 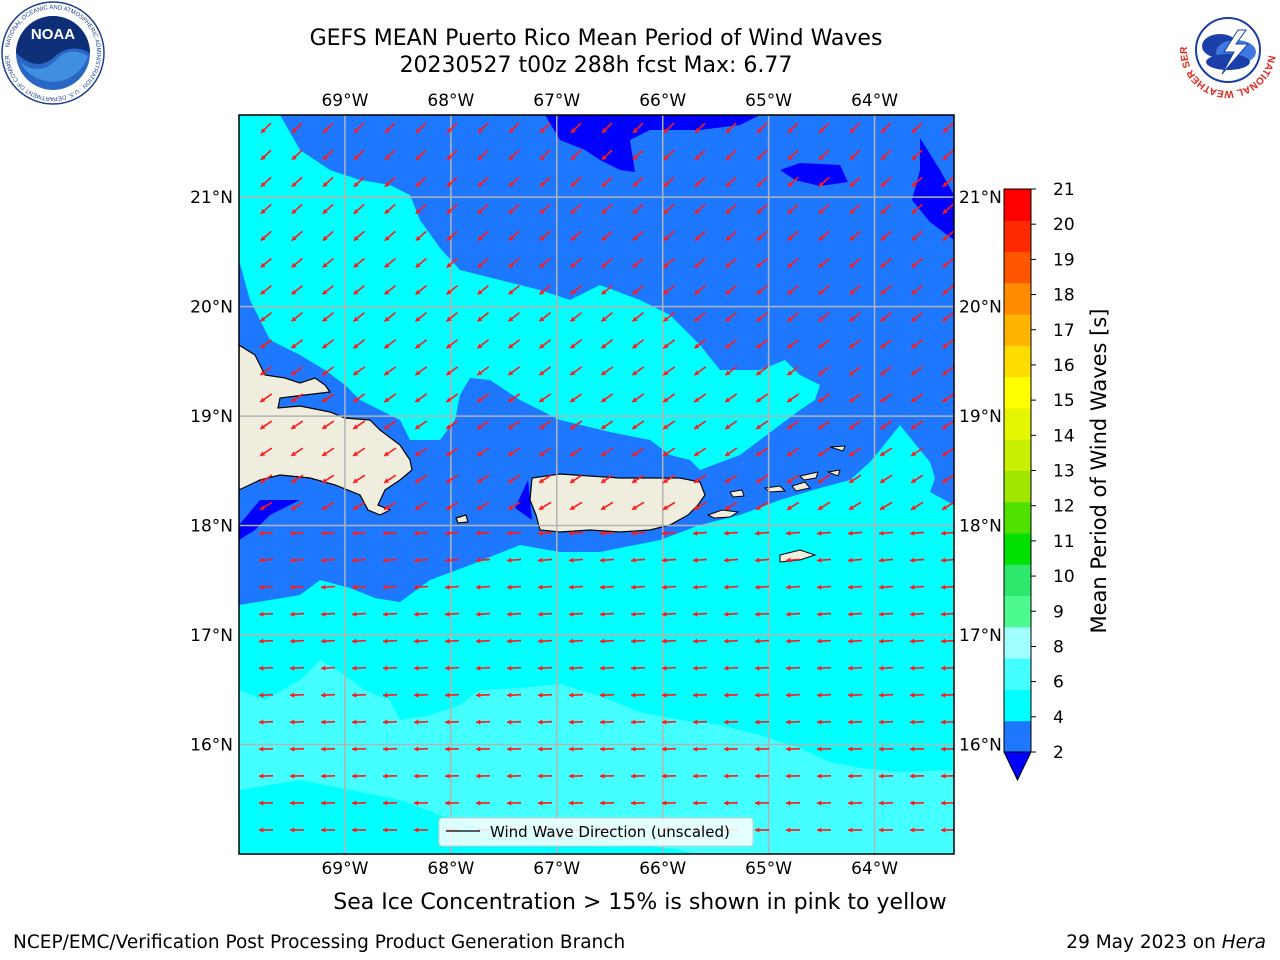 I want to click on contour-under-2s-north, so click(x=652, y=143).